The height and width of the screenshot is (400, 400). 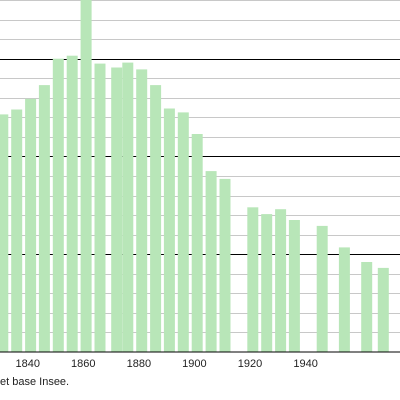 I want to click on bar-1954, so click(x=344, y=299).